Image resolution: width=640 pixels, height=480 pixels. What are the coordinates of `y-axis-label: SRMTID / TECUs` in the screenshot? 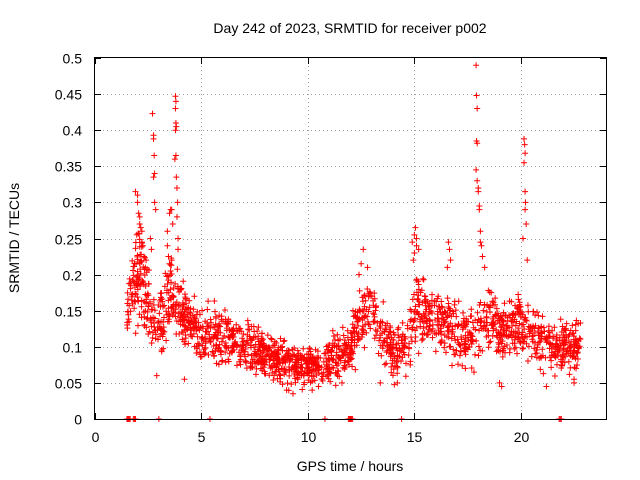 It's located at (14, 238).